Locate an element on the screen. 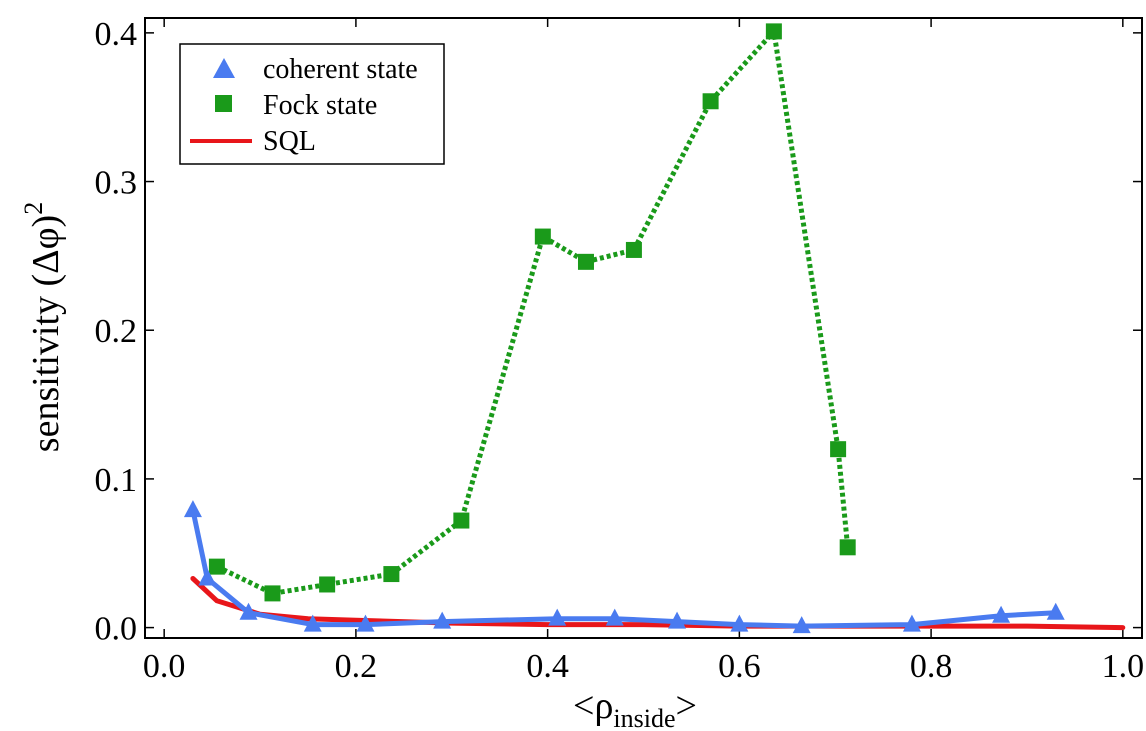  x-tick-label: 1.0 is located at coordinates (1123, 666).